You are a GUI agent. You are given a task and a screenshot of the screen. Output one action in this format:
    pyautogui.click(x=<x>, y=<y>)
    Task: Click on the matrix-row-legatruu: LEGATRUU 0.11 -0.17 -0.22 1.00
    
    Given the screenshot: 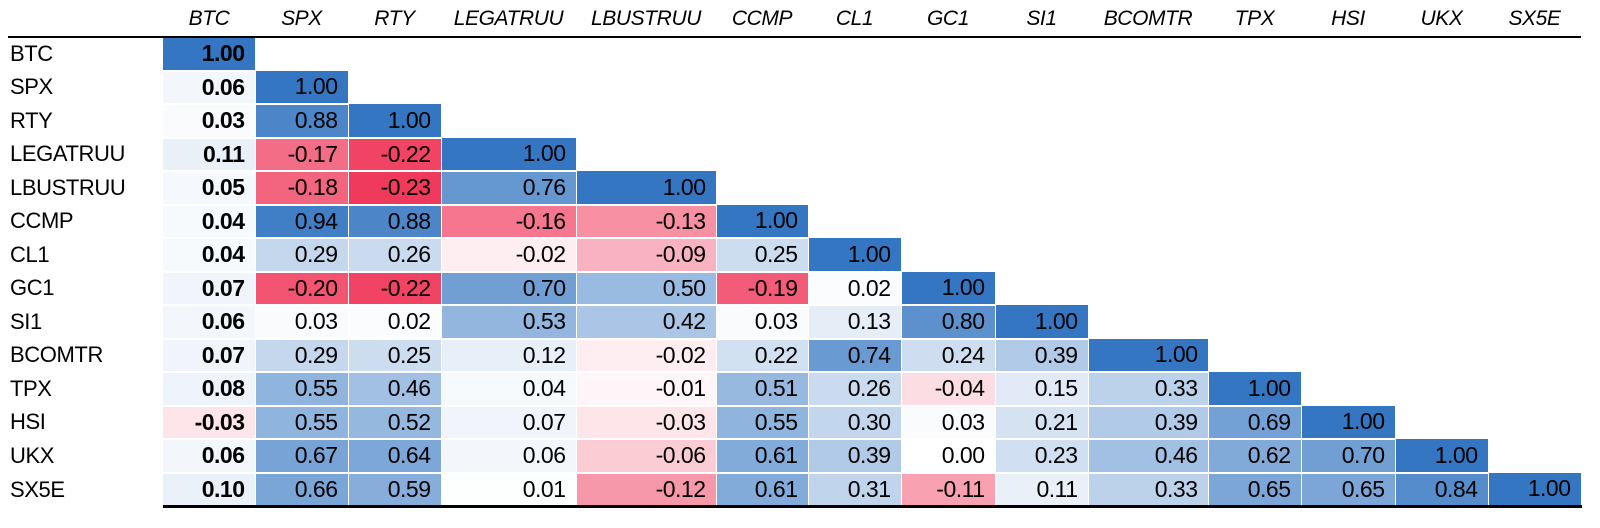 What is the action you would take?
    pyautogui.click(x=794, y=154)
    